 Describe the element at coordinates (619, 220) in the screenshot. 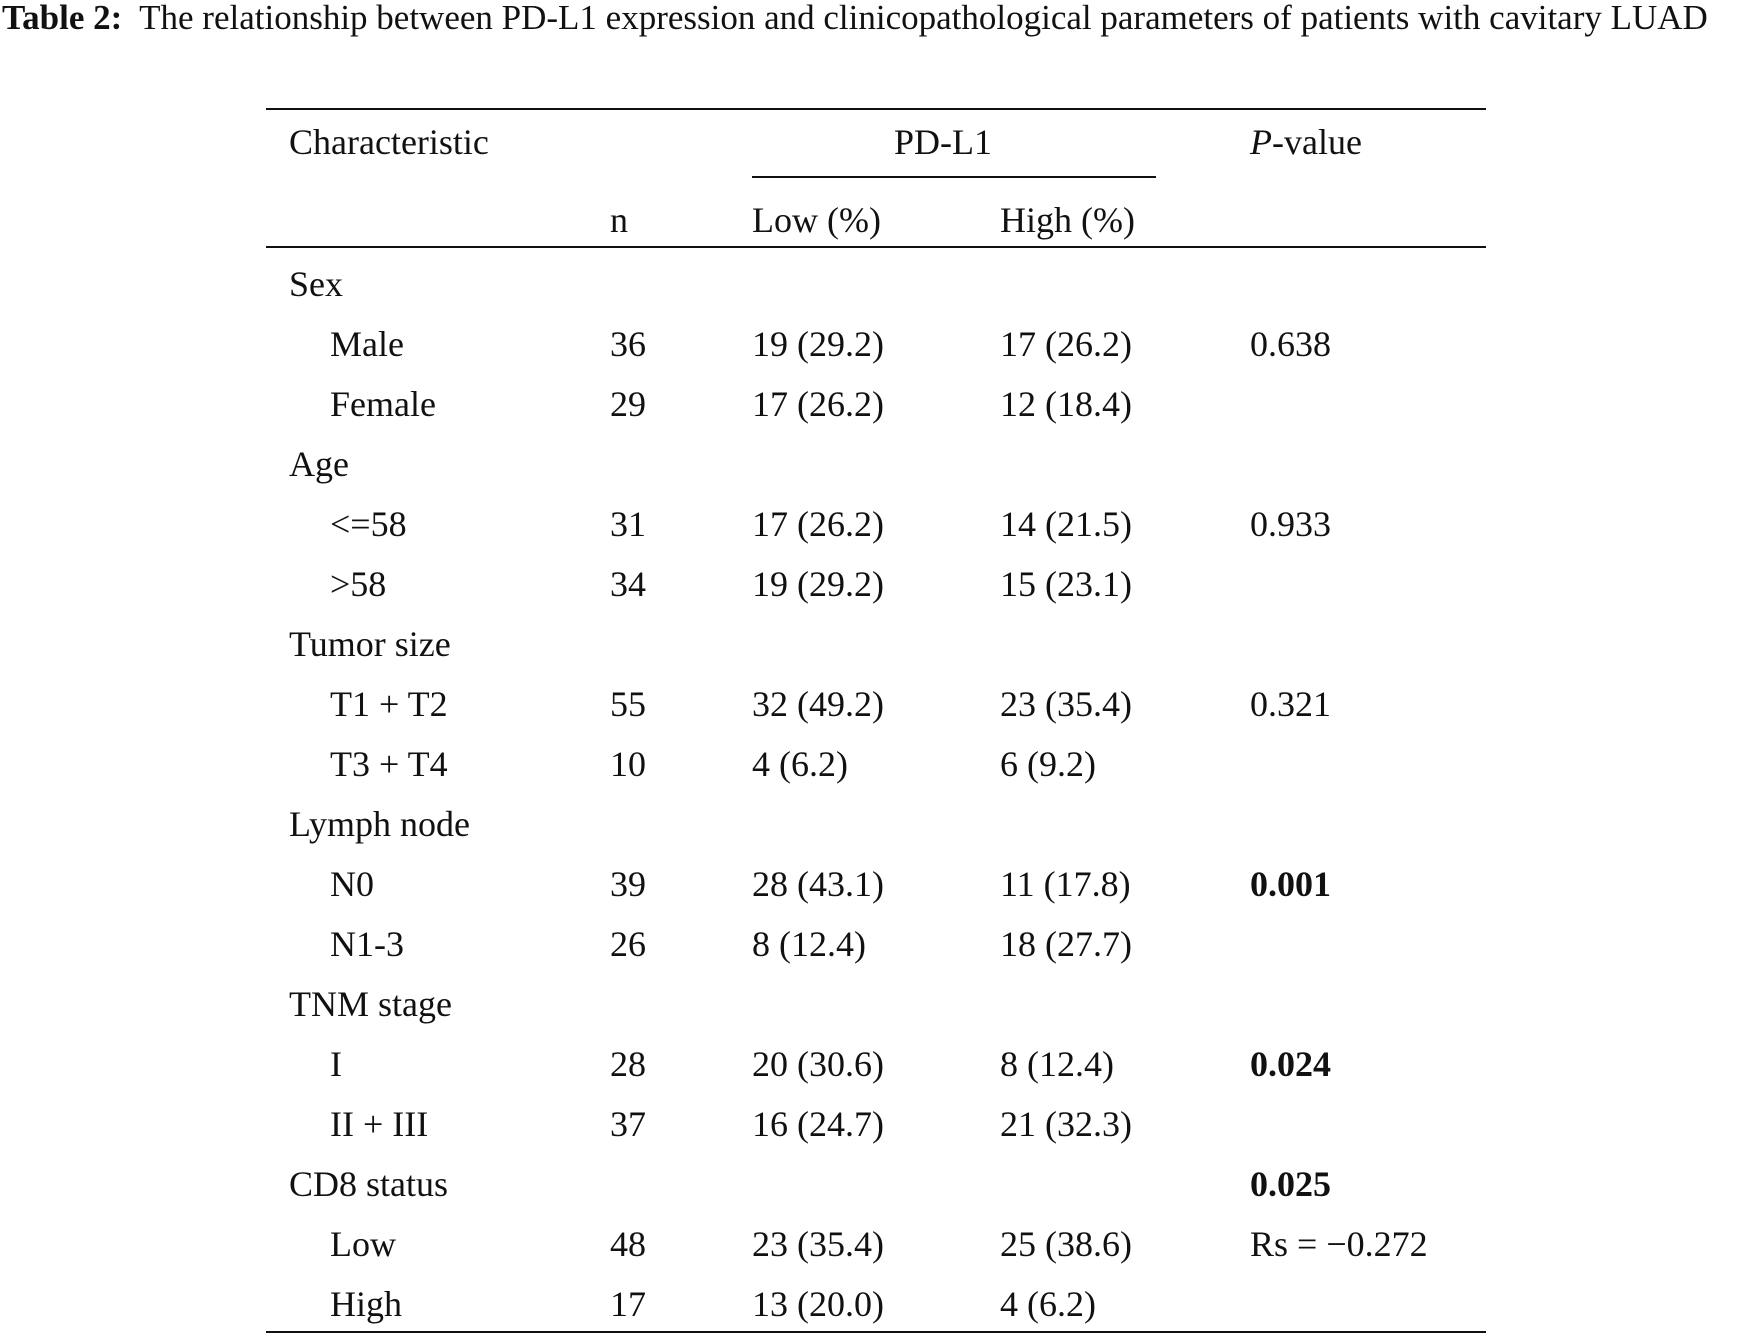

I see `header-n: n` at that location.